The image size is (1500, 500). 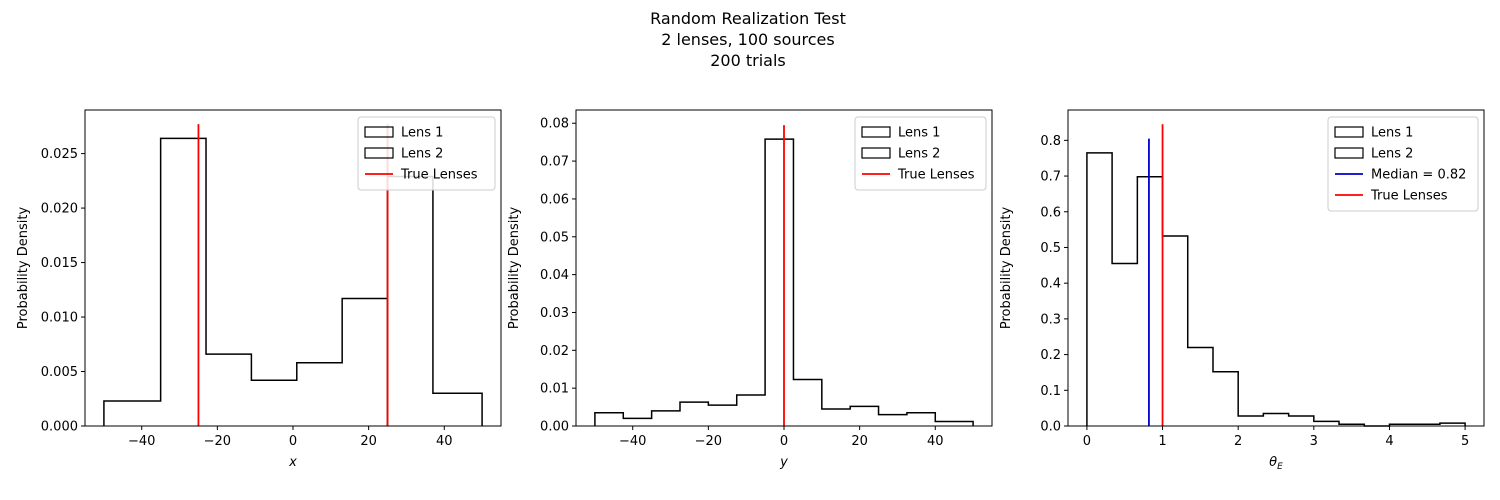 What do you see at coordinates (1465, 441) in the screenshot?
I see `x-tick-label: 5` at bounding box center [1465, 441].